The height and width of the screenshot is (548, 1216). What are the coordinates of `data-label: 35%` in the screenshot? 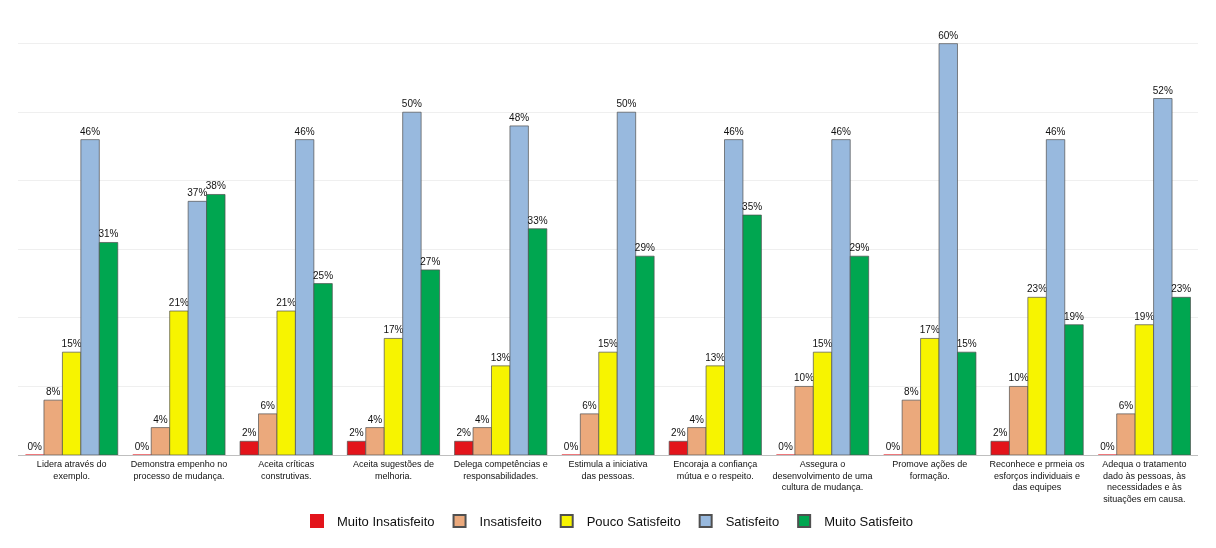 It's located at (752, 207).